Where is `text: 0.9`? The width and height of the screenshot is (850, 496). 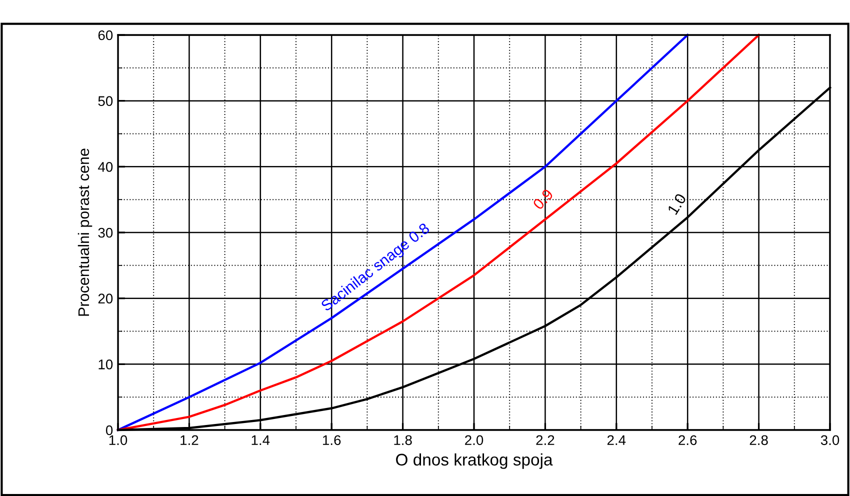 text: 0.9 is located at coordinates (543, 199).